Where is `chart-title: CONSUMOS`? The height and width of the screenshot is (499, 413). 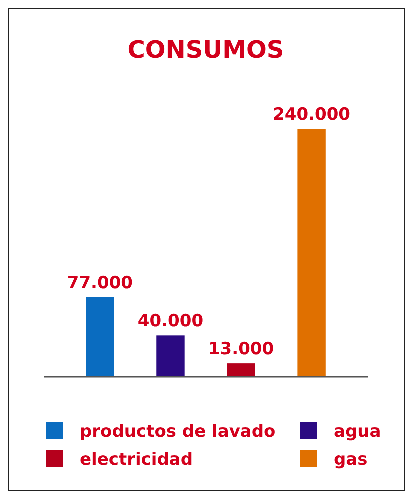
chart-title: CONSUMOS is located at coordinates (206, 50).